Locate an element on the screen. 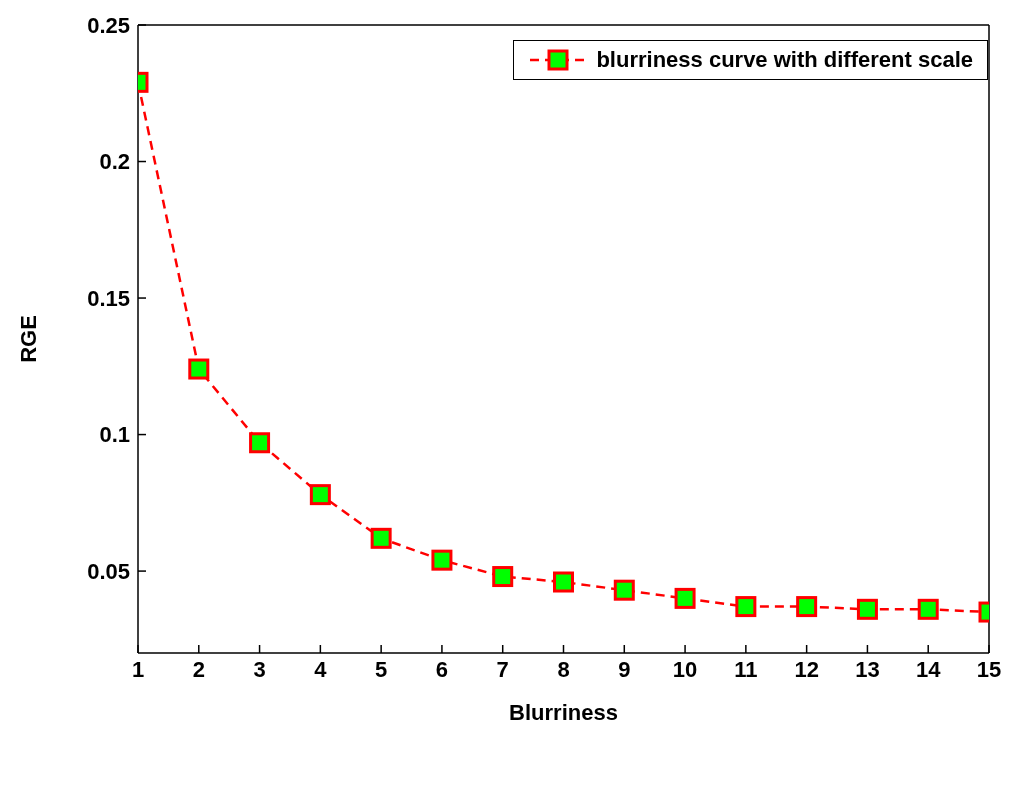 The image size is (1018, 786). x-tick-label: 4 is located at coordinates (321, 669).